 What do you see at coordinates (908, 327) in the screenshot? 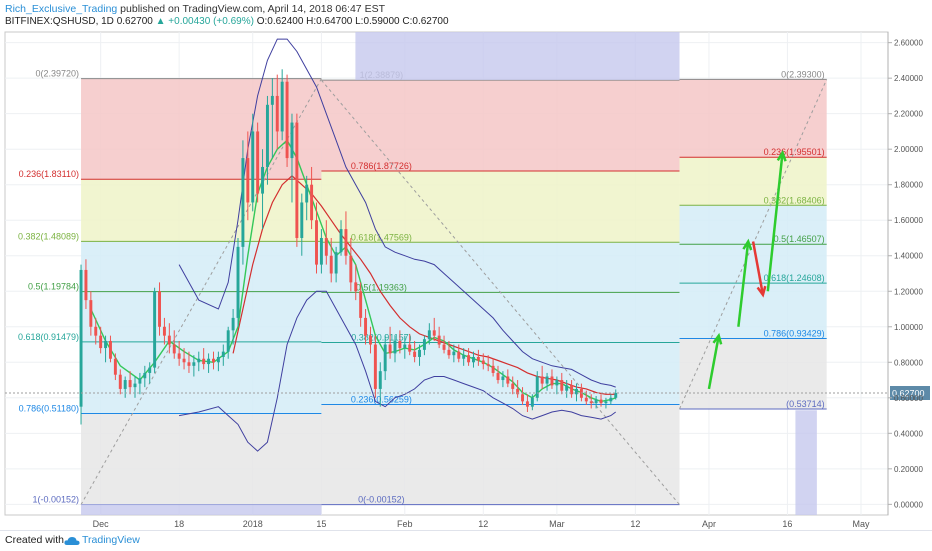
I see `y-tick-label: 1.00000` at bounding box center [908, 327].